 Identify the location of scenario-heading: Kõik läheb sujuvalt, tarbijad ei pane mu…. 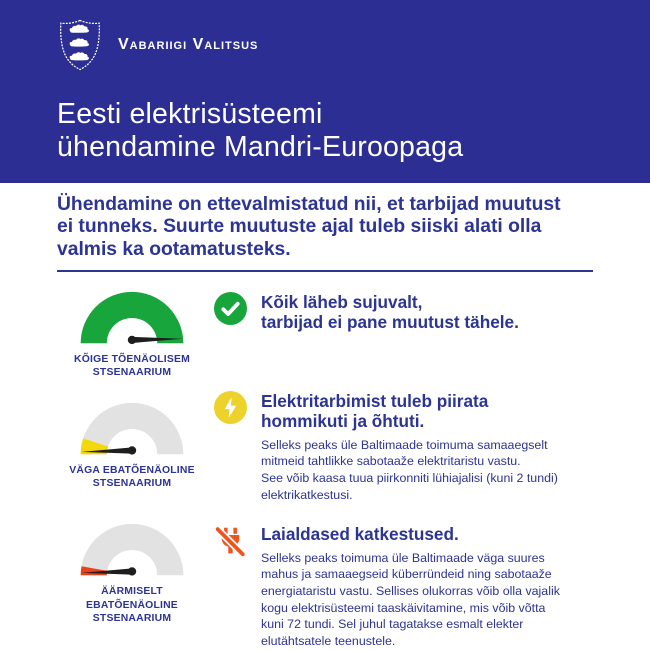
(390, 312).